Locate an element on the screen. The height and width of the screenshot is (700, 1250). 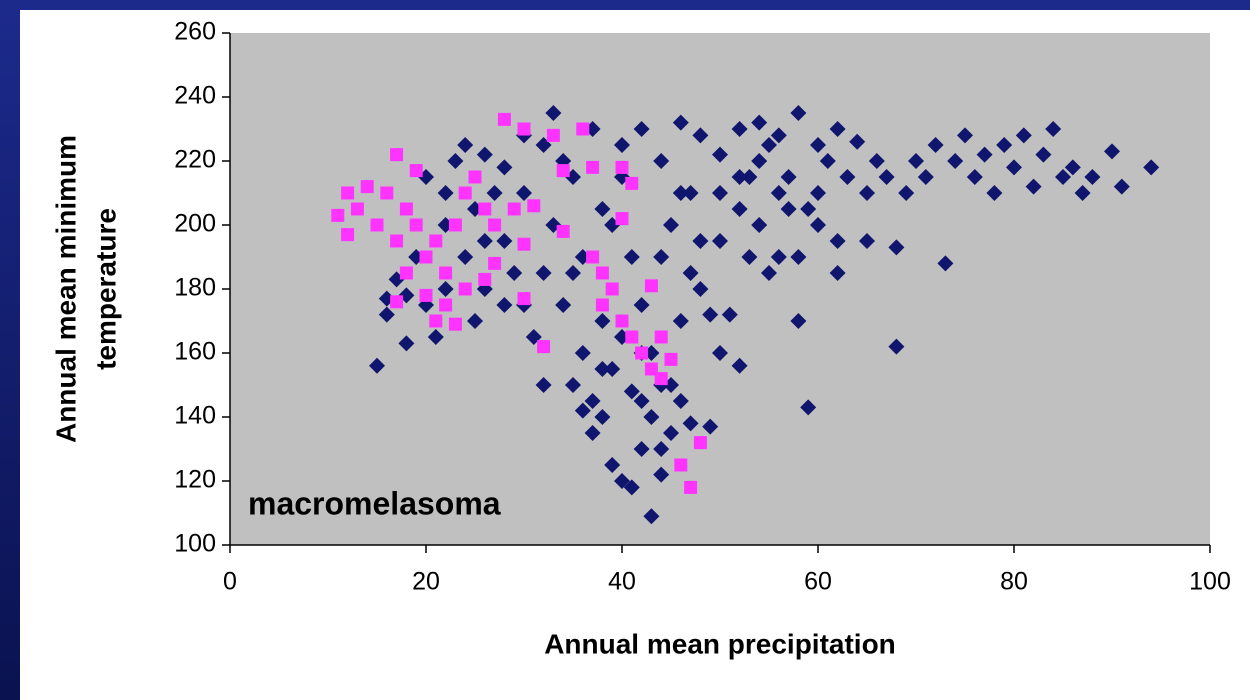
x-axis-title: Annual mean precipitation is located at coordinates (720, 643).